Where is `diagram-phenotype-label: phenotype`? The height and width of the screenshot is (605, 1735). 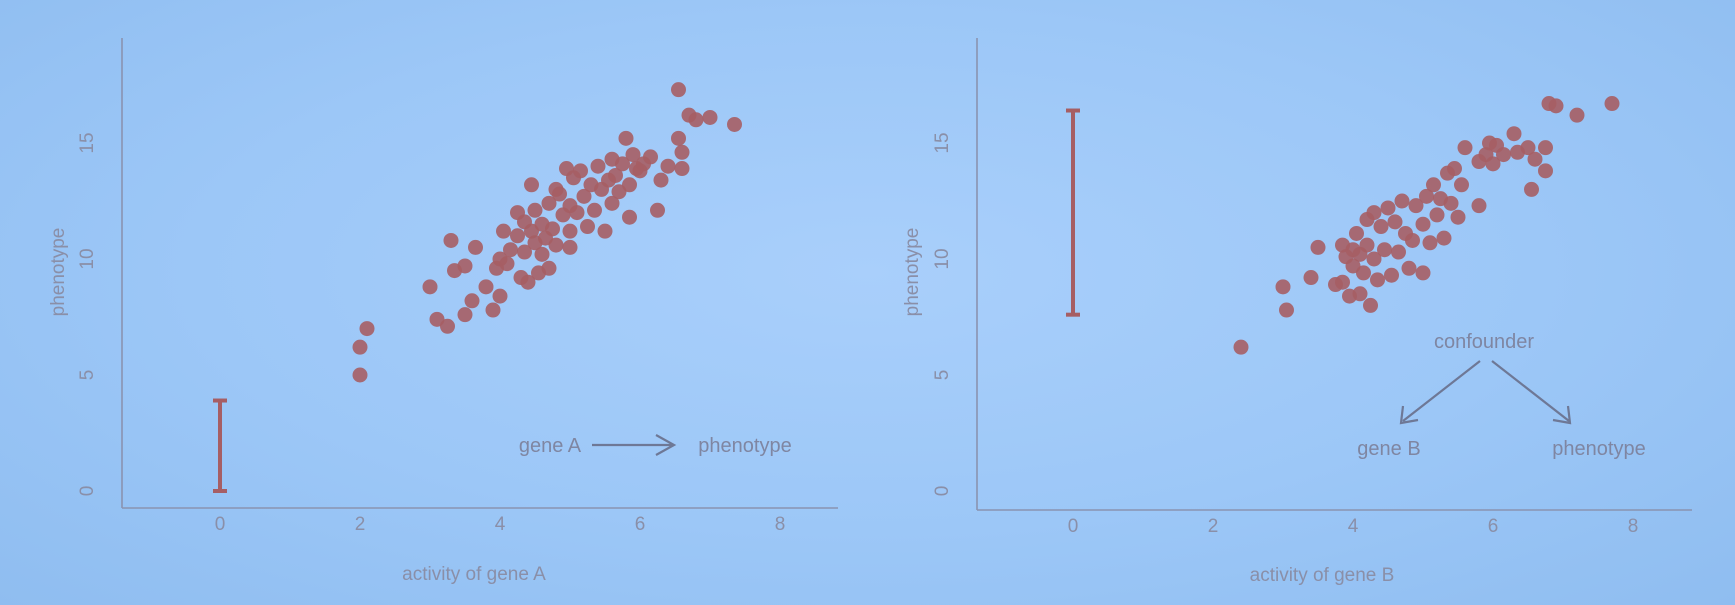
diagram-phenotype-label: phenotype is located at coordinates (1598, 449).